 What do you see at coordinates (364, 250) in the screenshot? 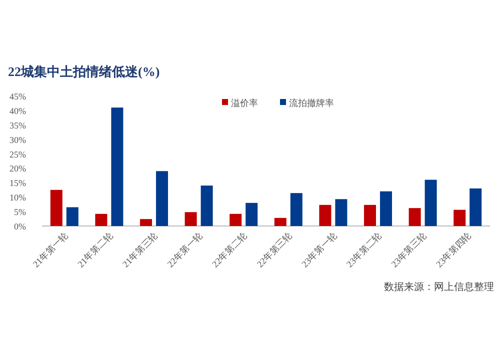
I see `x-tick-label: 23年第二轮` at bounding box center [364, 250].